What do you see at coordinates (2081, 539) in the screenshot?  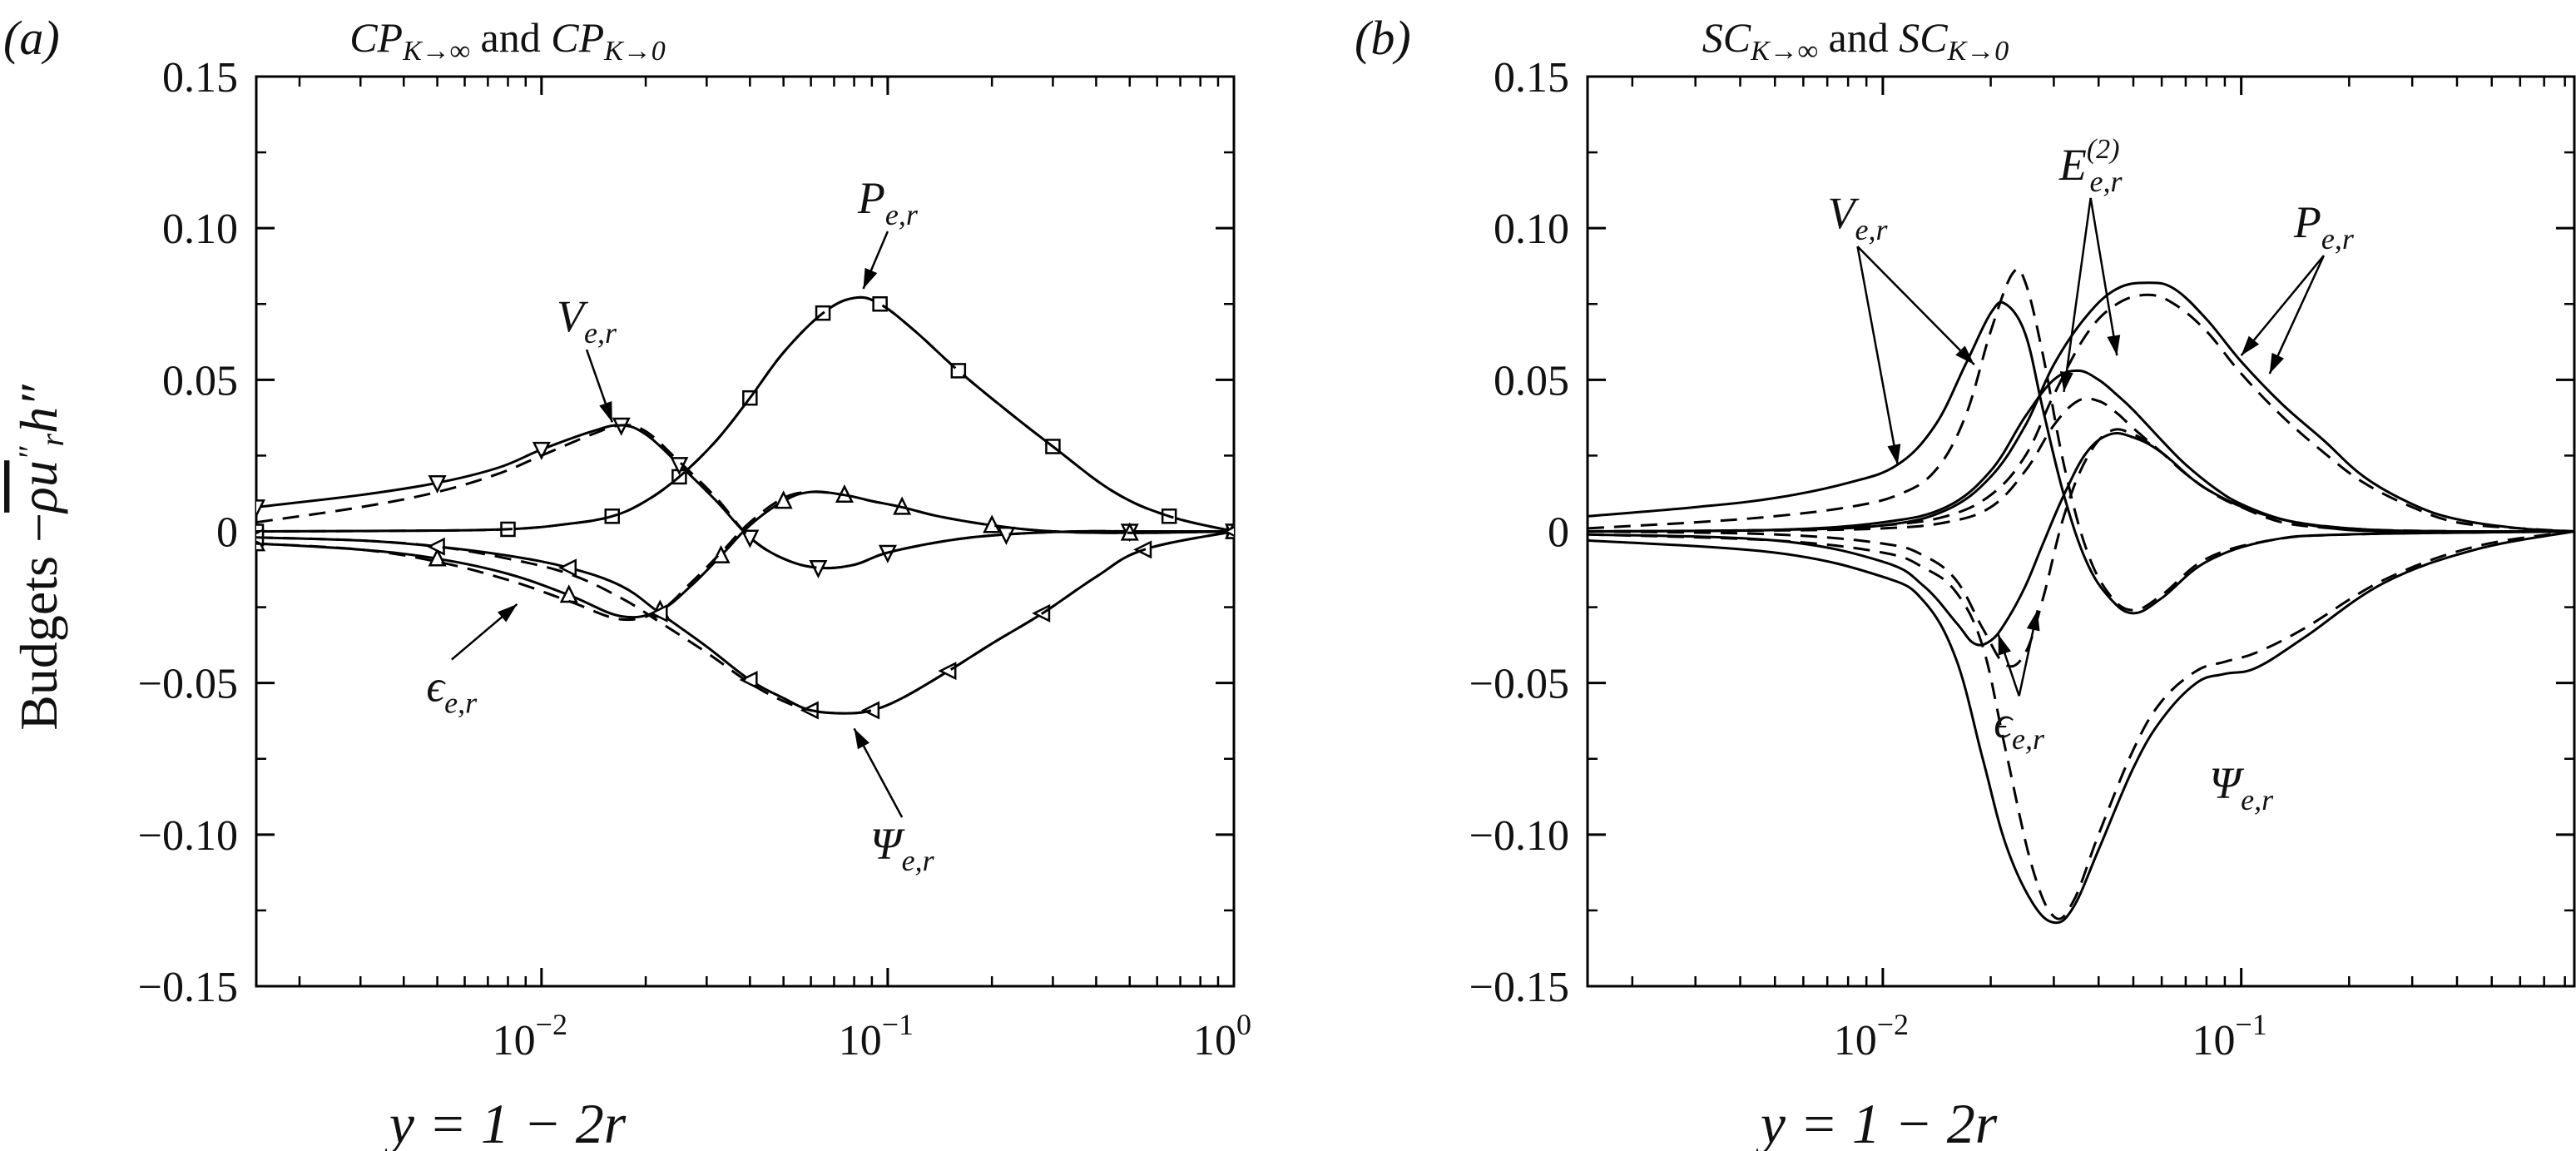 I see `panel-b-series-6-solid` at bounding box center [2081, 539].